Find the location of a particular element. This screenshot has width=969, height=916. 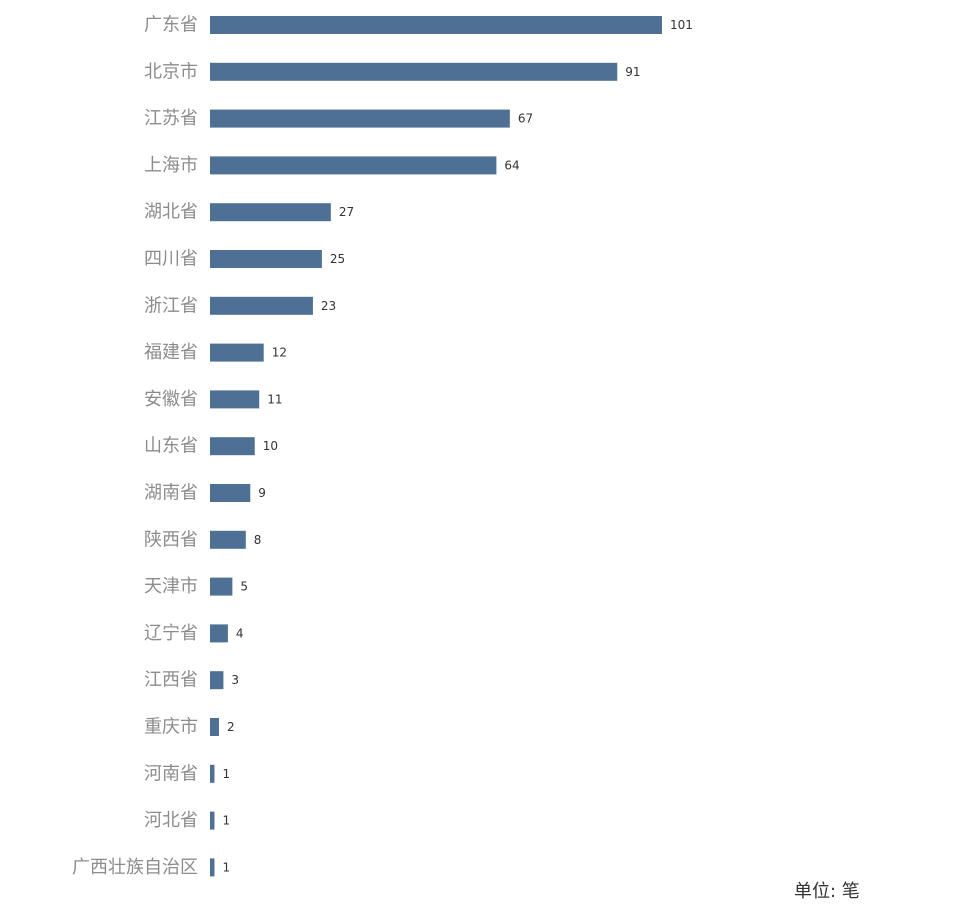

value-label: 67 is located at coordinates (525, 119).